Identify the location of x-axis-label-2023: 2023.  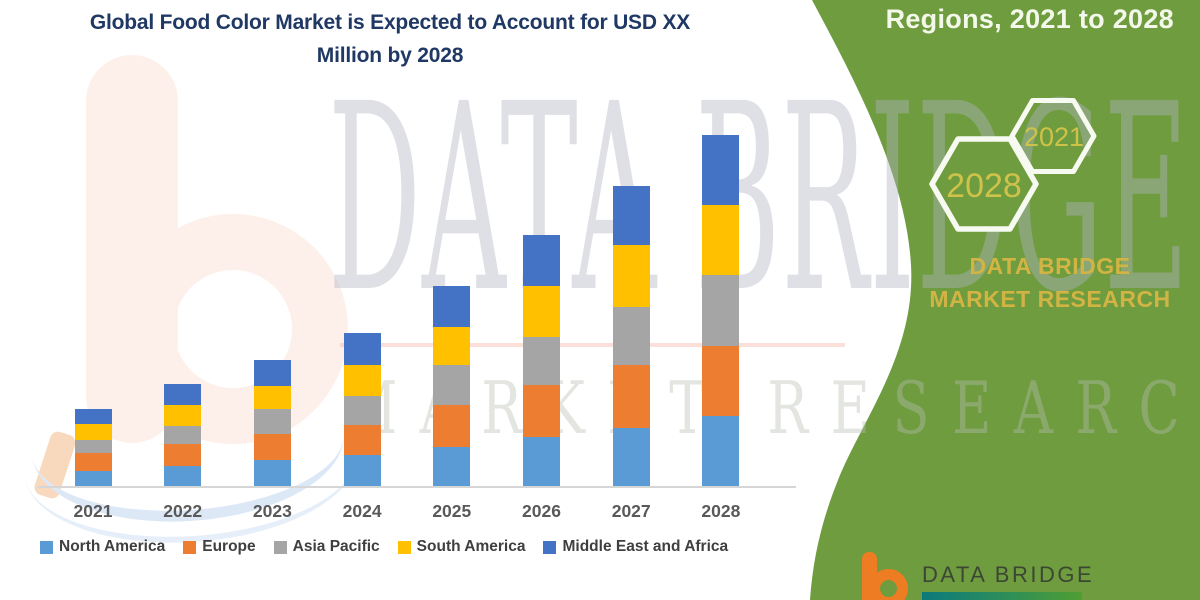
(272, 511).